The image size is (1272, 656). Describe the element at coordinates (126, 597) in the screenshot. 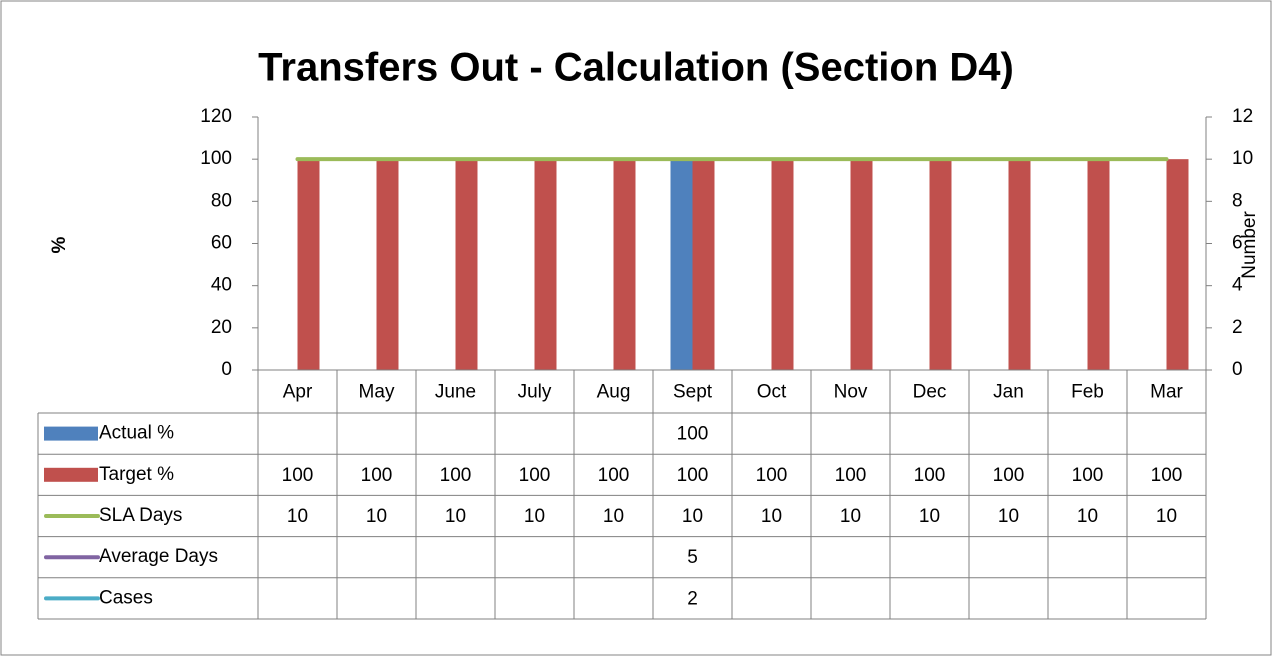

I see `legend-label: Cases` at that location.